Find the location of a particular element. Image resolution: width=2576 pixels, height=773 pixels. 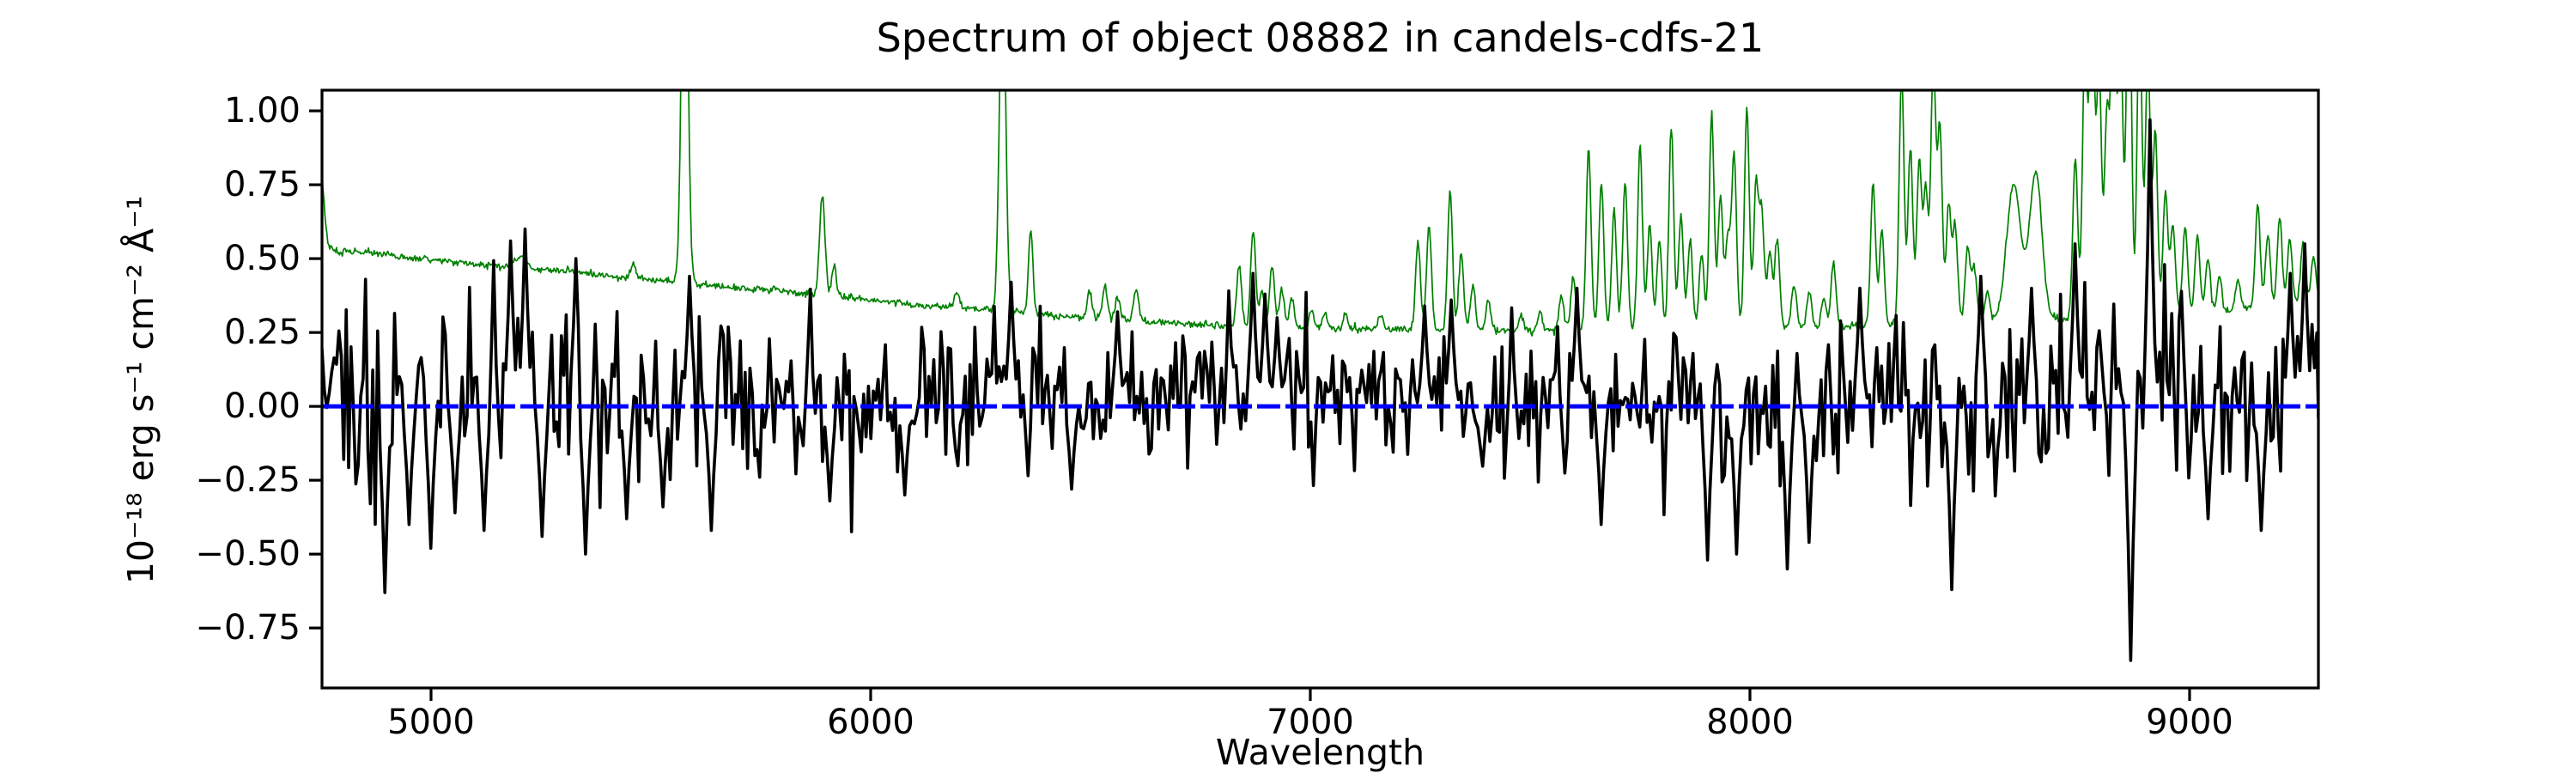

x-axis-label: Wavelength is located at coordinates (1320, 752).